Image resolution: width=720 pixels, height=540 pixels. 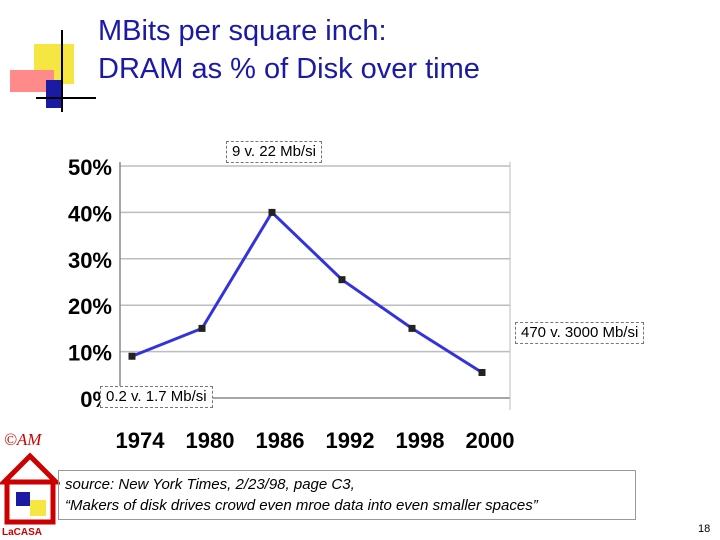 What do you see at coordinates (23, 499) in the screenshot?
I see `house-window-blue` at bounding box center [23, 499].